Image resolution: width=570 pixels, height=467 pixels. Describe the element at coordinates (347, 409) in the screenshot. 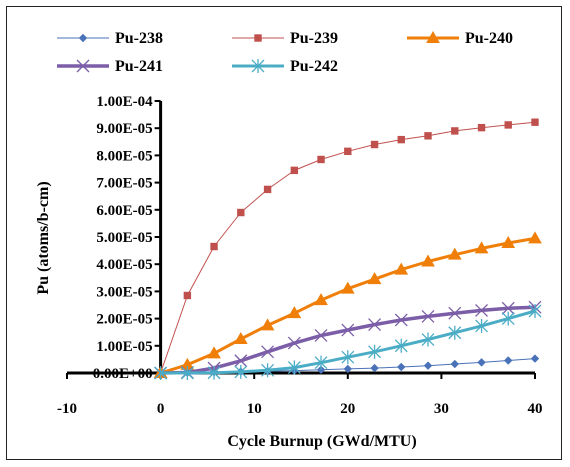

I see `x-tick-label: 20` at that location.